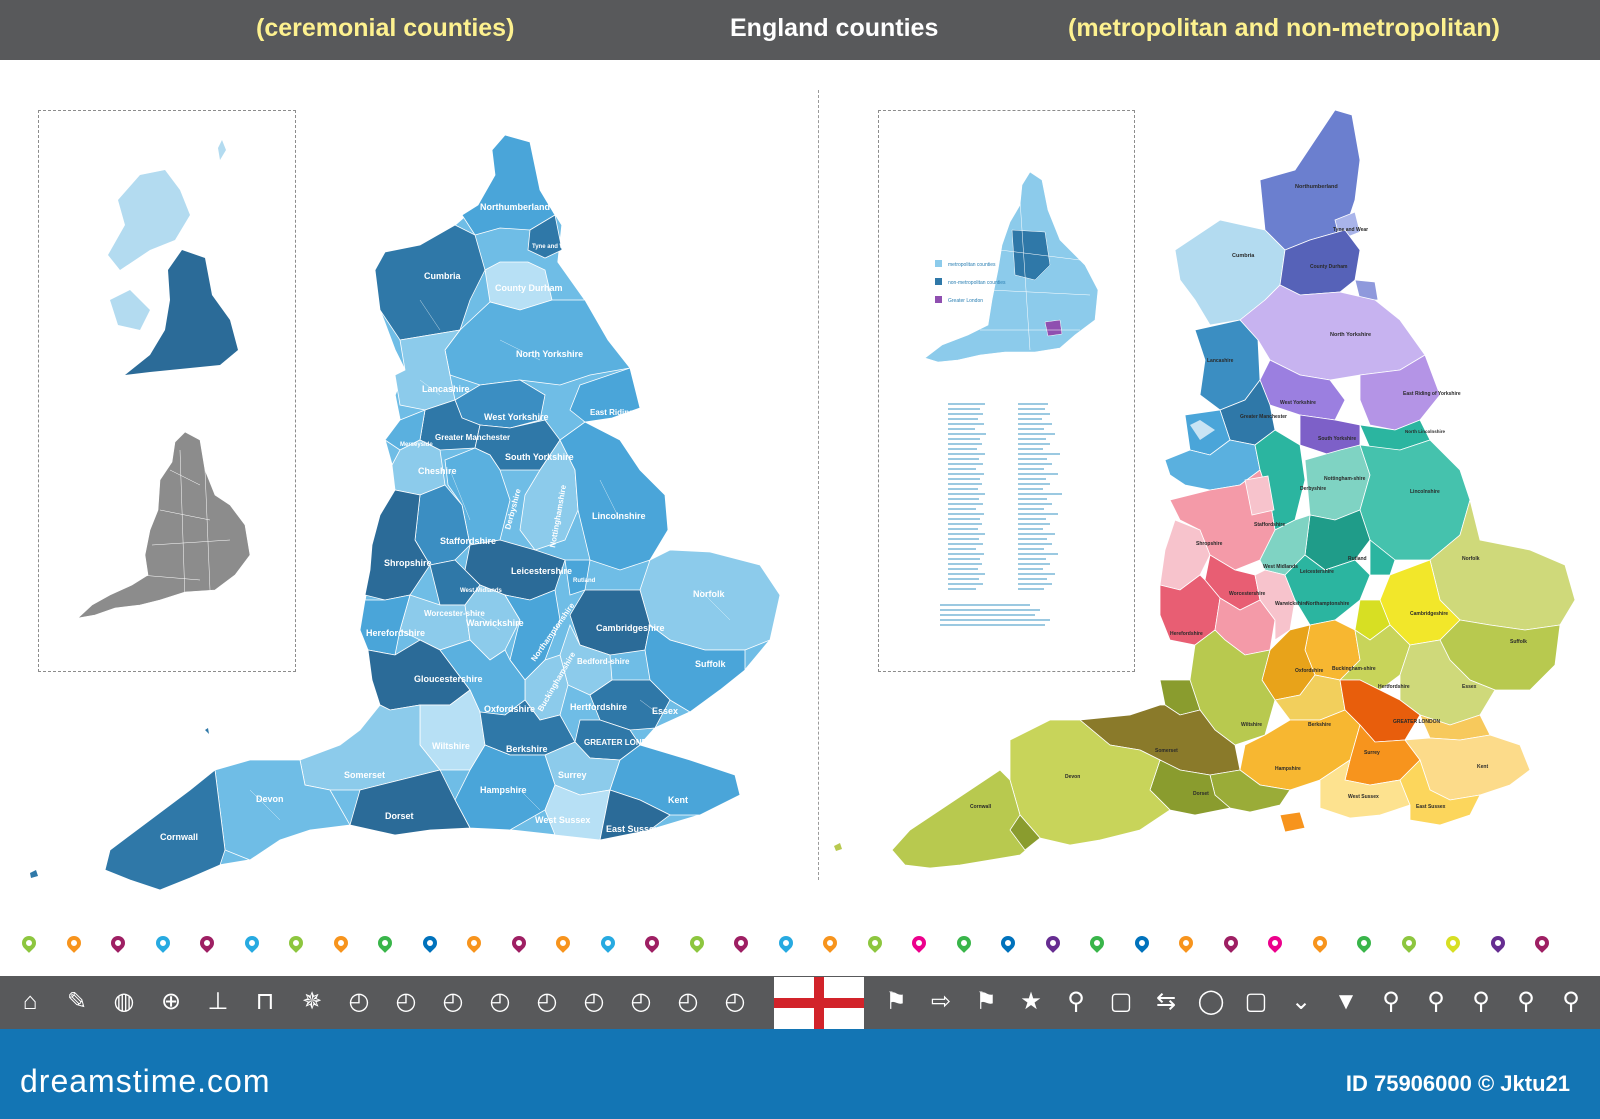 This screenshot has width=1600, height=1119. I want to click on metro-label-warwickshire: Warwickshire, so click(1291, 604).